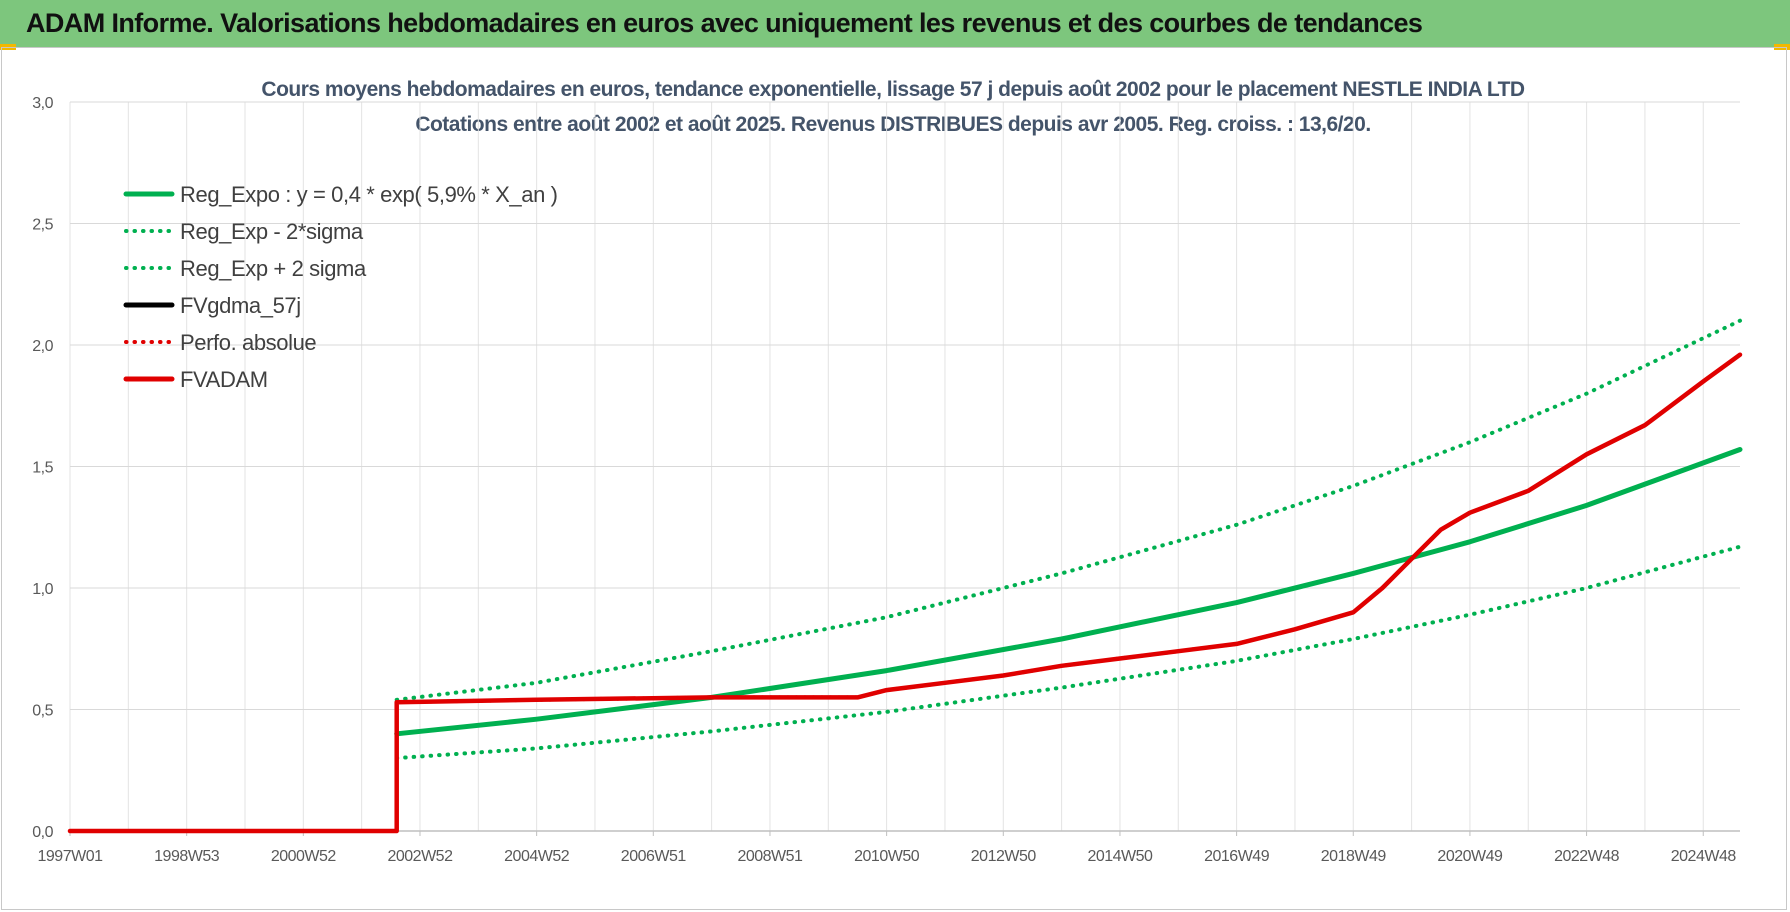 Image resolution: width=1790 pixels, height=912 pixels. What do you see at coordinates (369, 194) in the screenshot?
I see `legend-label: Reg_Expo : y = 0,4 * exp( 5,9% * X_an )` at bounding box center [369, 194].